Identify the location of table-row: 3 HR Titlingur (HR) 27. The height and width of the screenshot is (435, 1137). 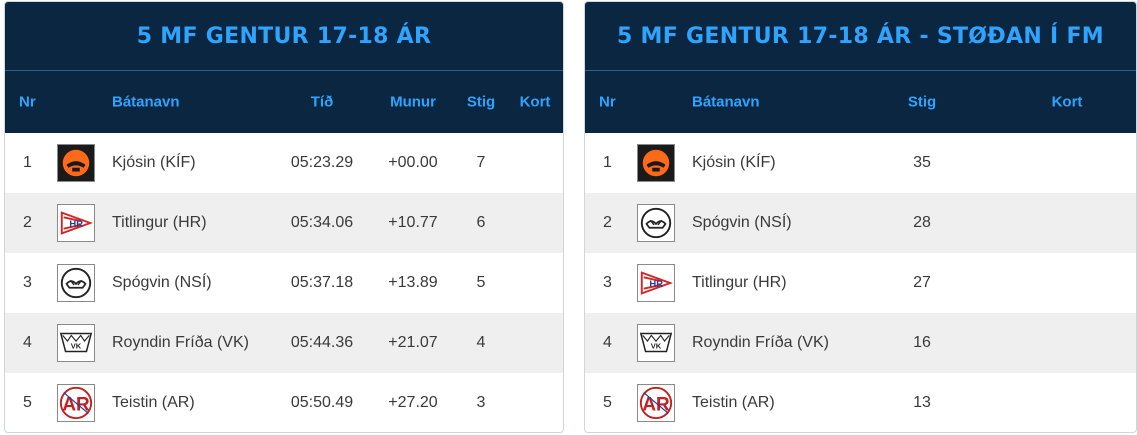
(860, 283).